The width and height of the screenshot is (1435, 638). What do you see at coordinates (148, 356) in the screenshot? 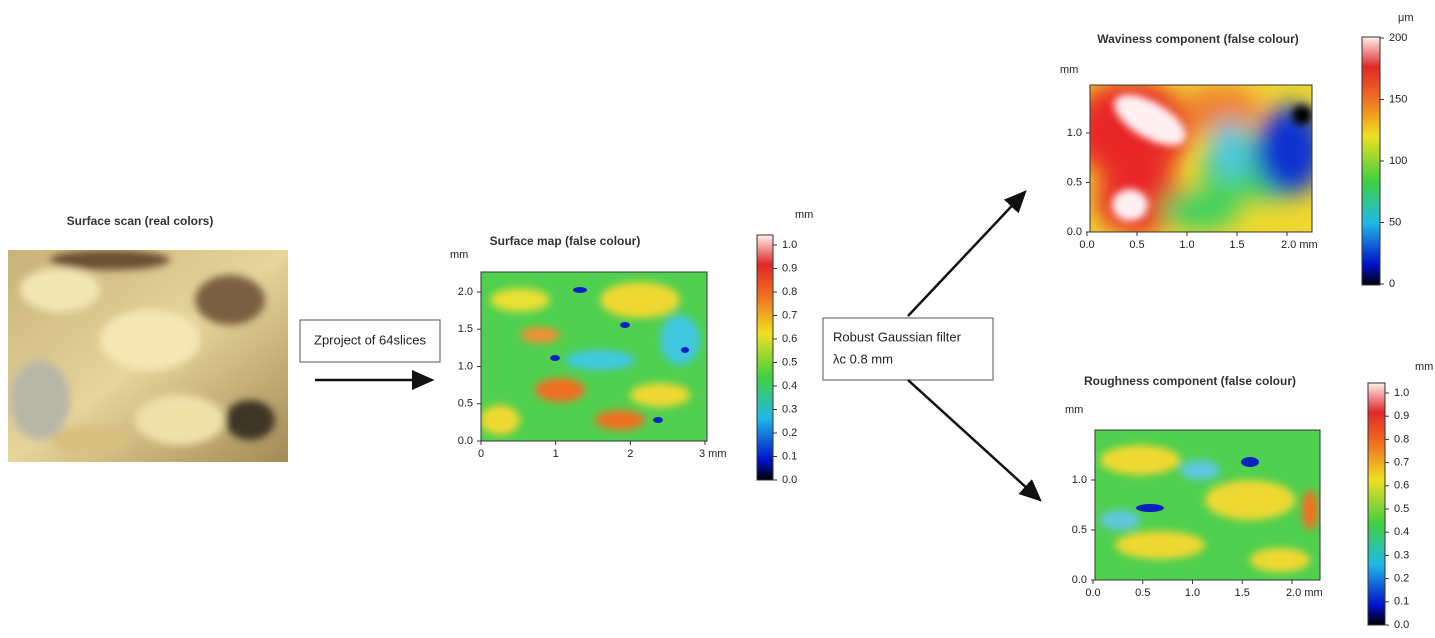
I see `scan-photo` at bounding box center [148, 356].